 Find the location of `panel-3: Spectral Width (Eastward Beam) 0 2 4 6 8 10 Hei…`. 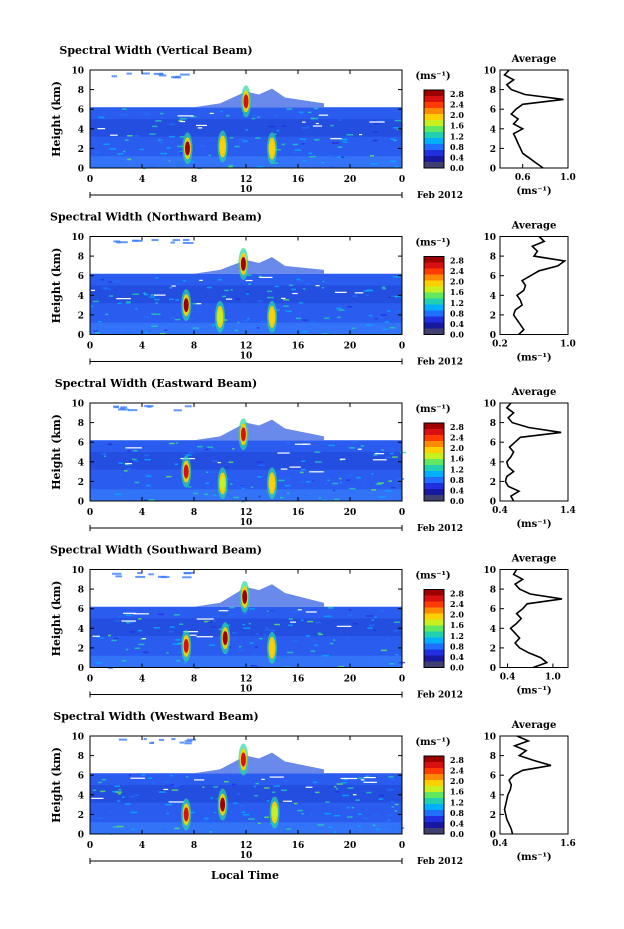

panel-3: Spectral Width (Eastward Beam) 0 2 4 6 8 10 Hei… is located at coordinates (313, 455).